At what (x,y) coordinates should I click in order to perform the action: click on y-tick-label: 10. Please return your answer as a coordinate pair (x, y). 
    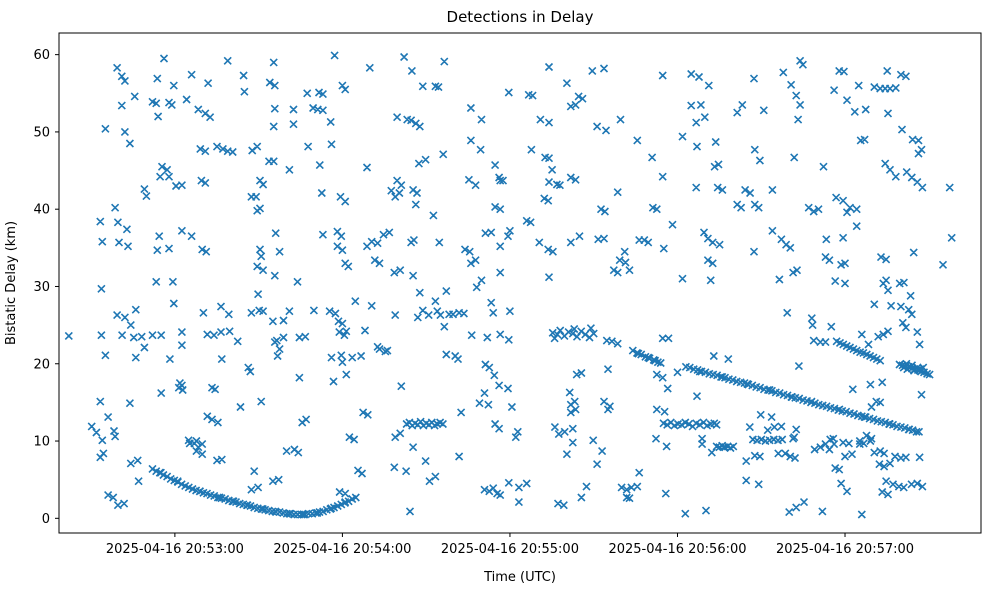
    Looking at the image, I should click on (41, 442).